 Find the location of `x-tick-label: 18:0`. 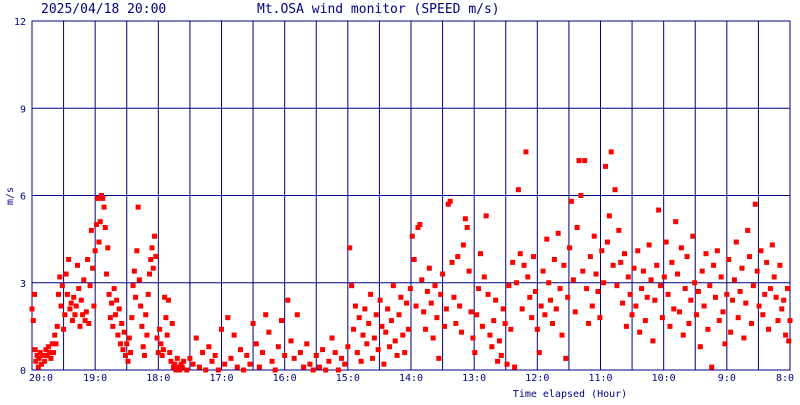

x-tick-label: 18:0 is located at coordinates (158, 378).